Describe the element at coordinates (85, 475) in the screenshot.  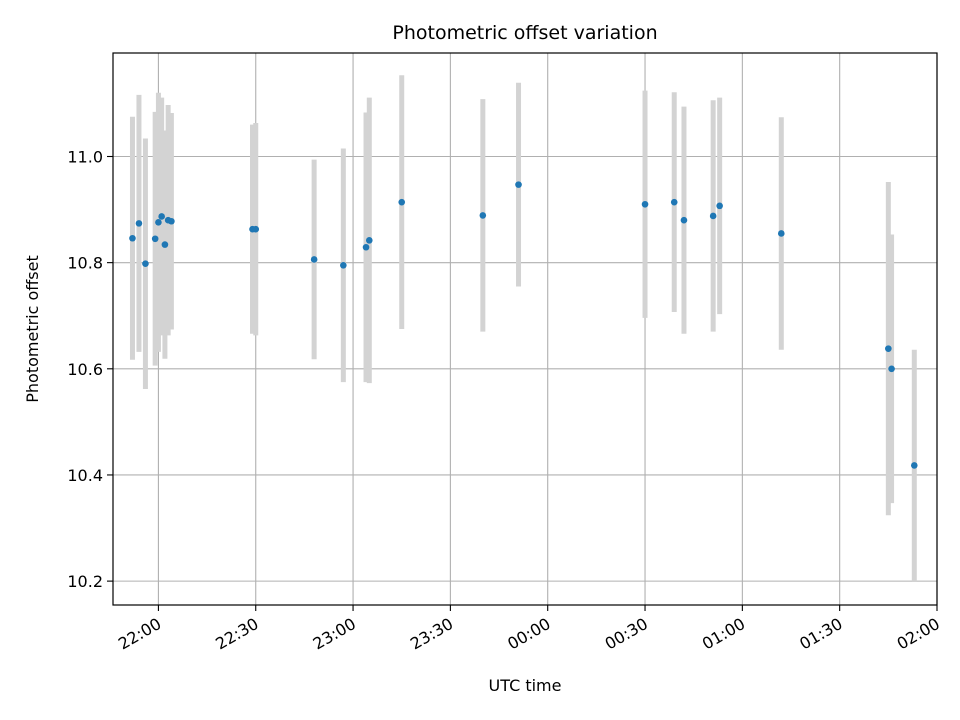
I see `y-tick-label: 10.4` at that location.